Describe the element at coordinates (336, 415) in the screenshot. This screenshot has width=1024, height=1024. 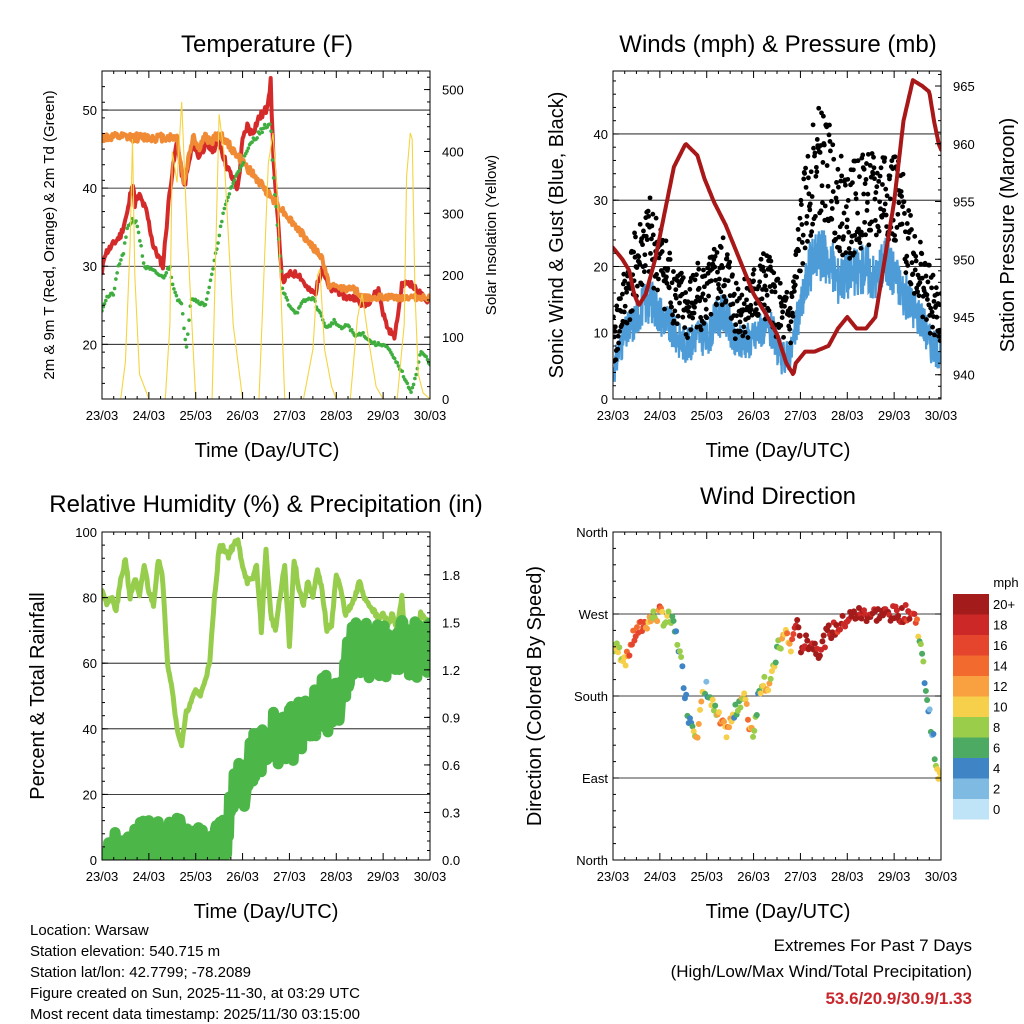
I see `x-tick-label: 28/03` at that location.